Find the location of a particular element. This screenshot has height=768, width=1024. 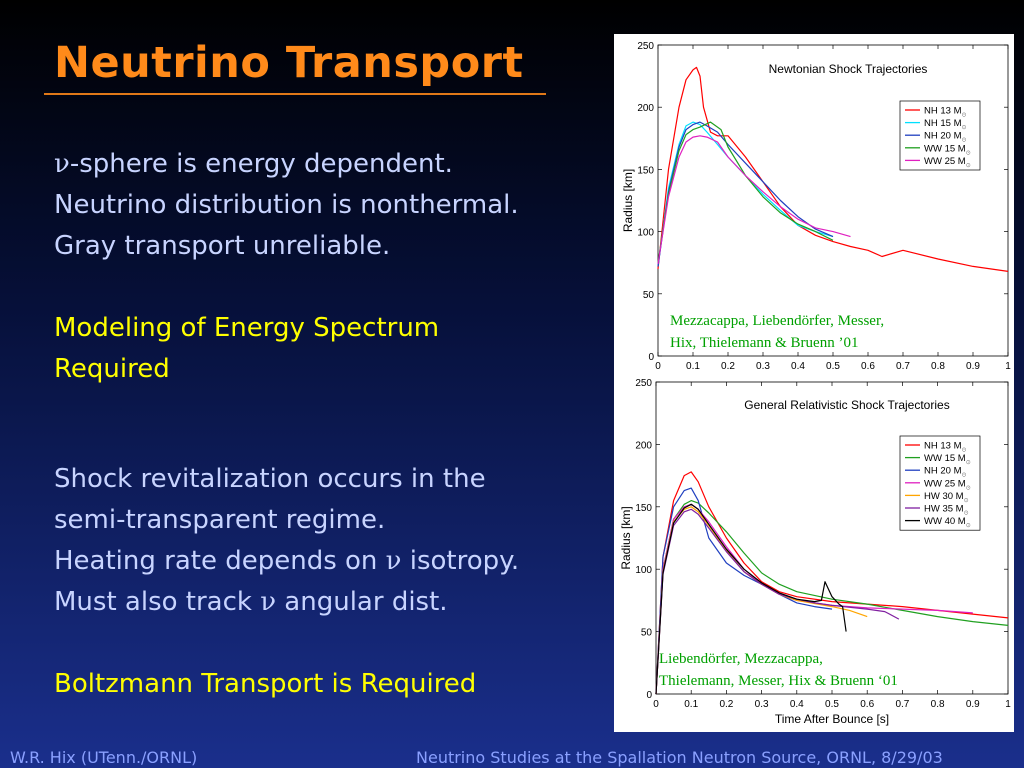

legend-entry: WW 40 M⊙ is located at coordinates (947, 522).